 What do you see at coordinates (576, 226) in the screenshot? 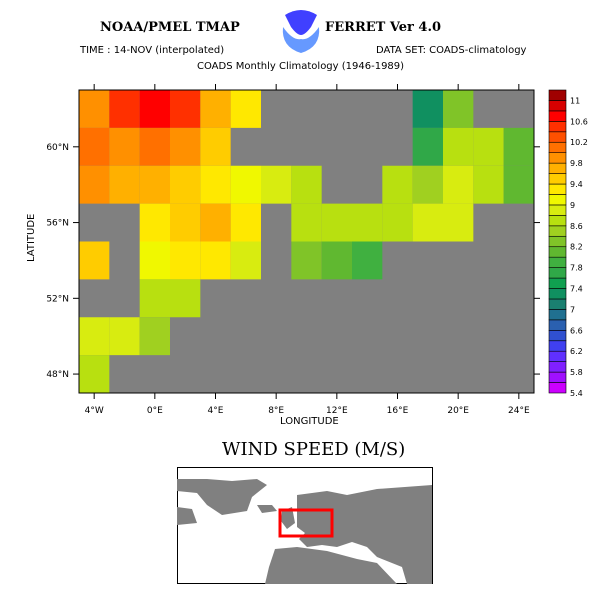
I see `colorbar-label: 8.6` at bounding box center [576, 226].